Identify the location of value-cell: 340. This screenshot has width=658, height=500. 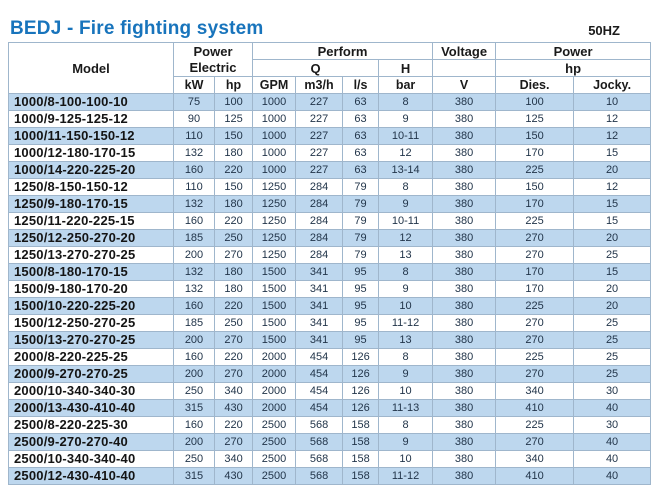
(535, 391).